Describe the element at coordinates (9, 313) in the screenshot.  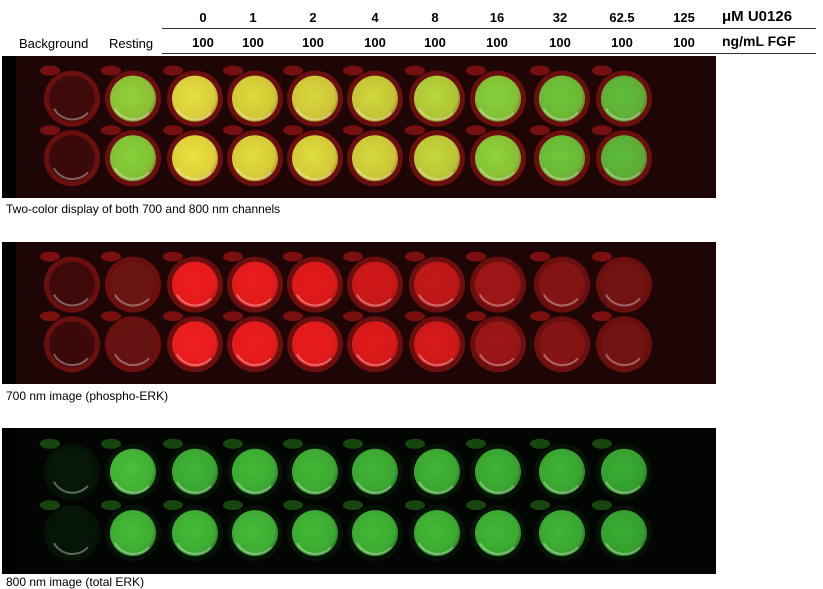
I see `plate-edge` at that location.